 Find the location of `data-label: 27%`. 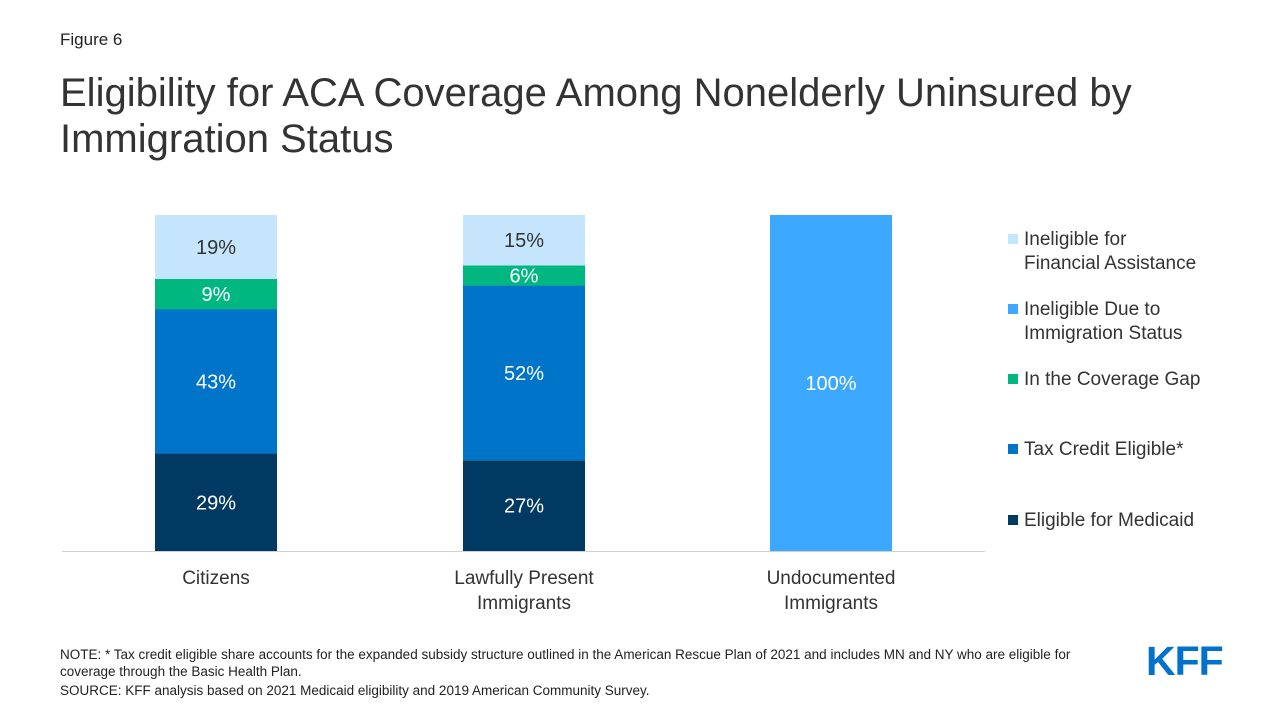

data-label: 27% is located at coordinates (524, 507).